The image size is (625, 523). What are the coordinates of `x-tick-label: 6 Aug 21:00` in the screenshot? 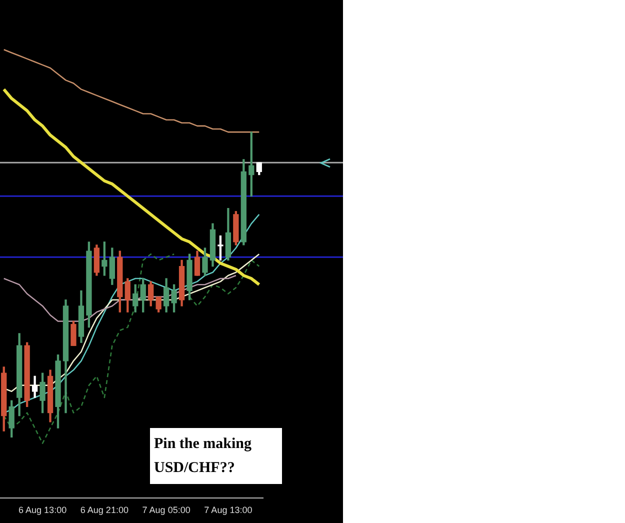 It's located at (104, 510).